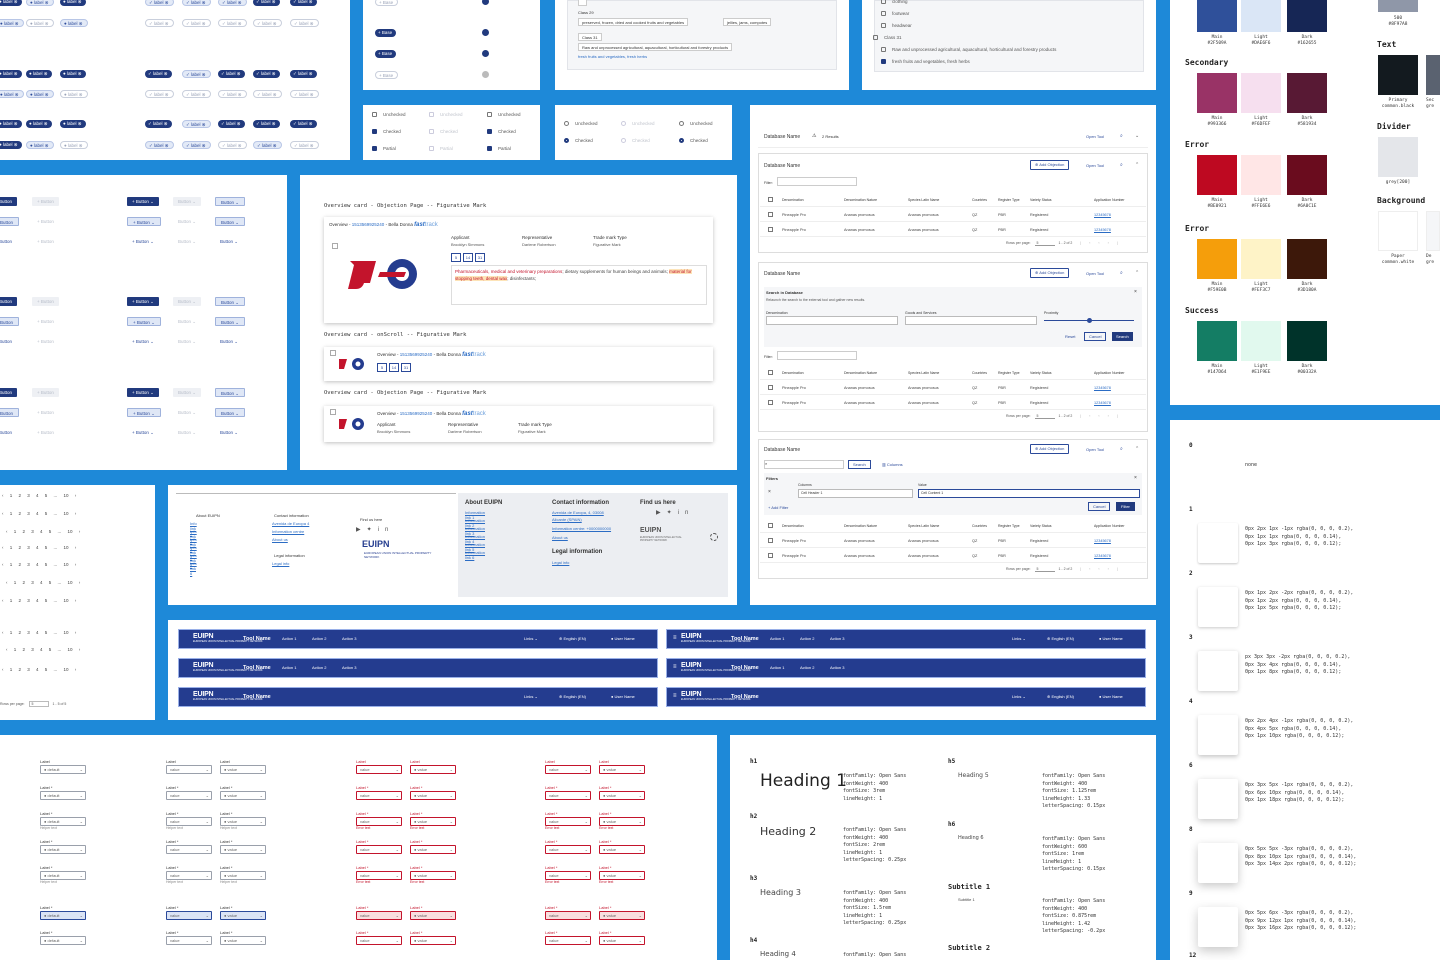 This screenshot has width=1440, height=960. Describe the element at coordinates (475, 547) in the screenshot. I see `footer-information-link: Information link 5` at that location.